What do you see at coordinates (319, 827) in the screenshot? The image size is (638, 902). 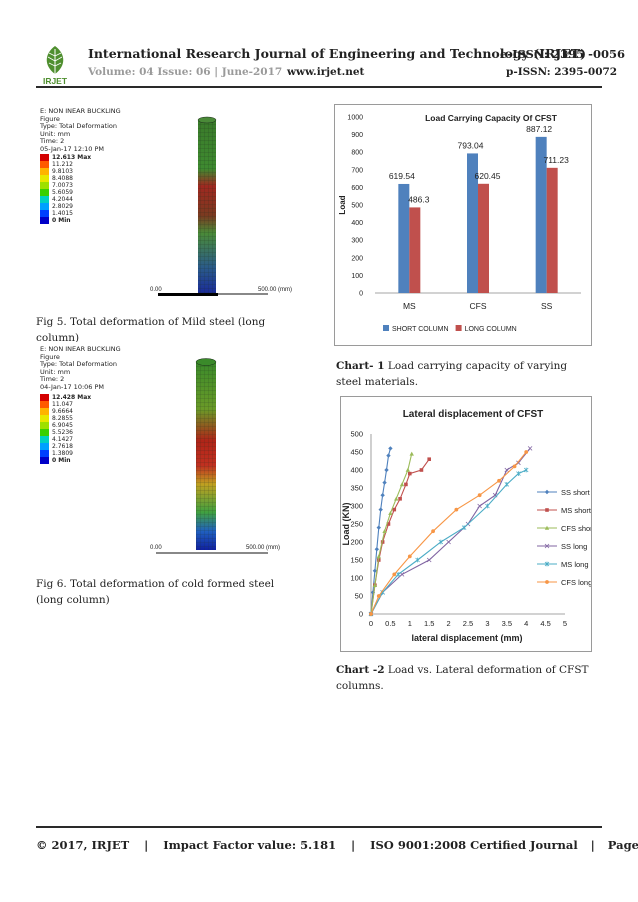 I see `footer-divider` at bounding box center [319, 827].